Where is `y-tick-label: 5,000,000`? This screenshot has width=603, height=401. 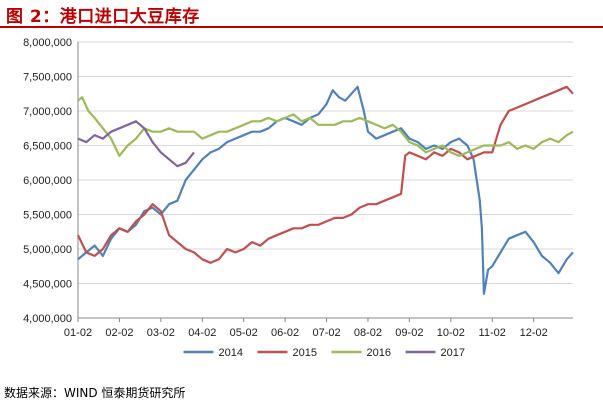 y-tick-label: 5,000,000 is located at coordinates (47, 250).